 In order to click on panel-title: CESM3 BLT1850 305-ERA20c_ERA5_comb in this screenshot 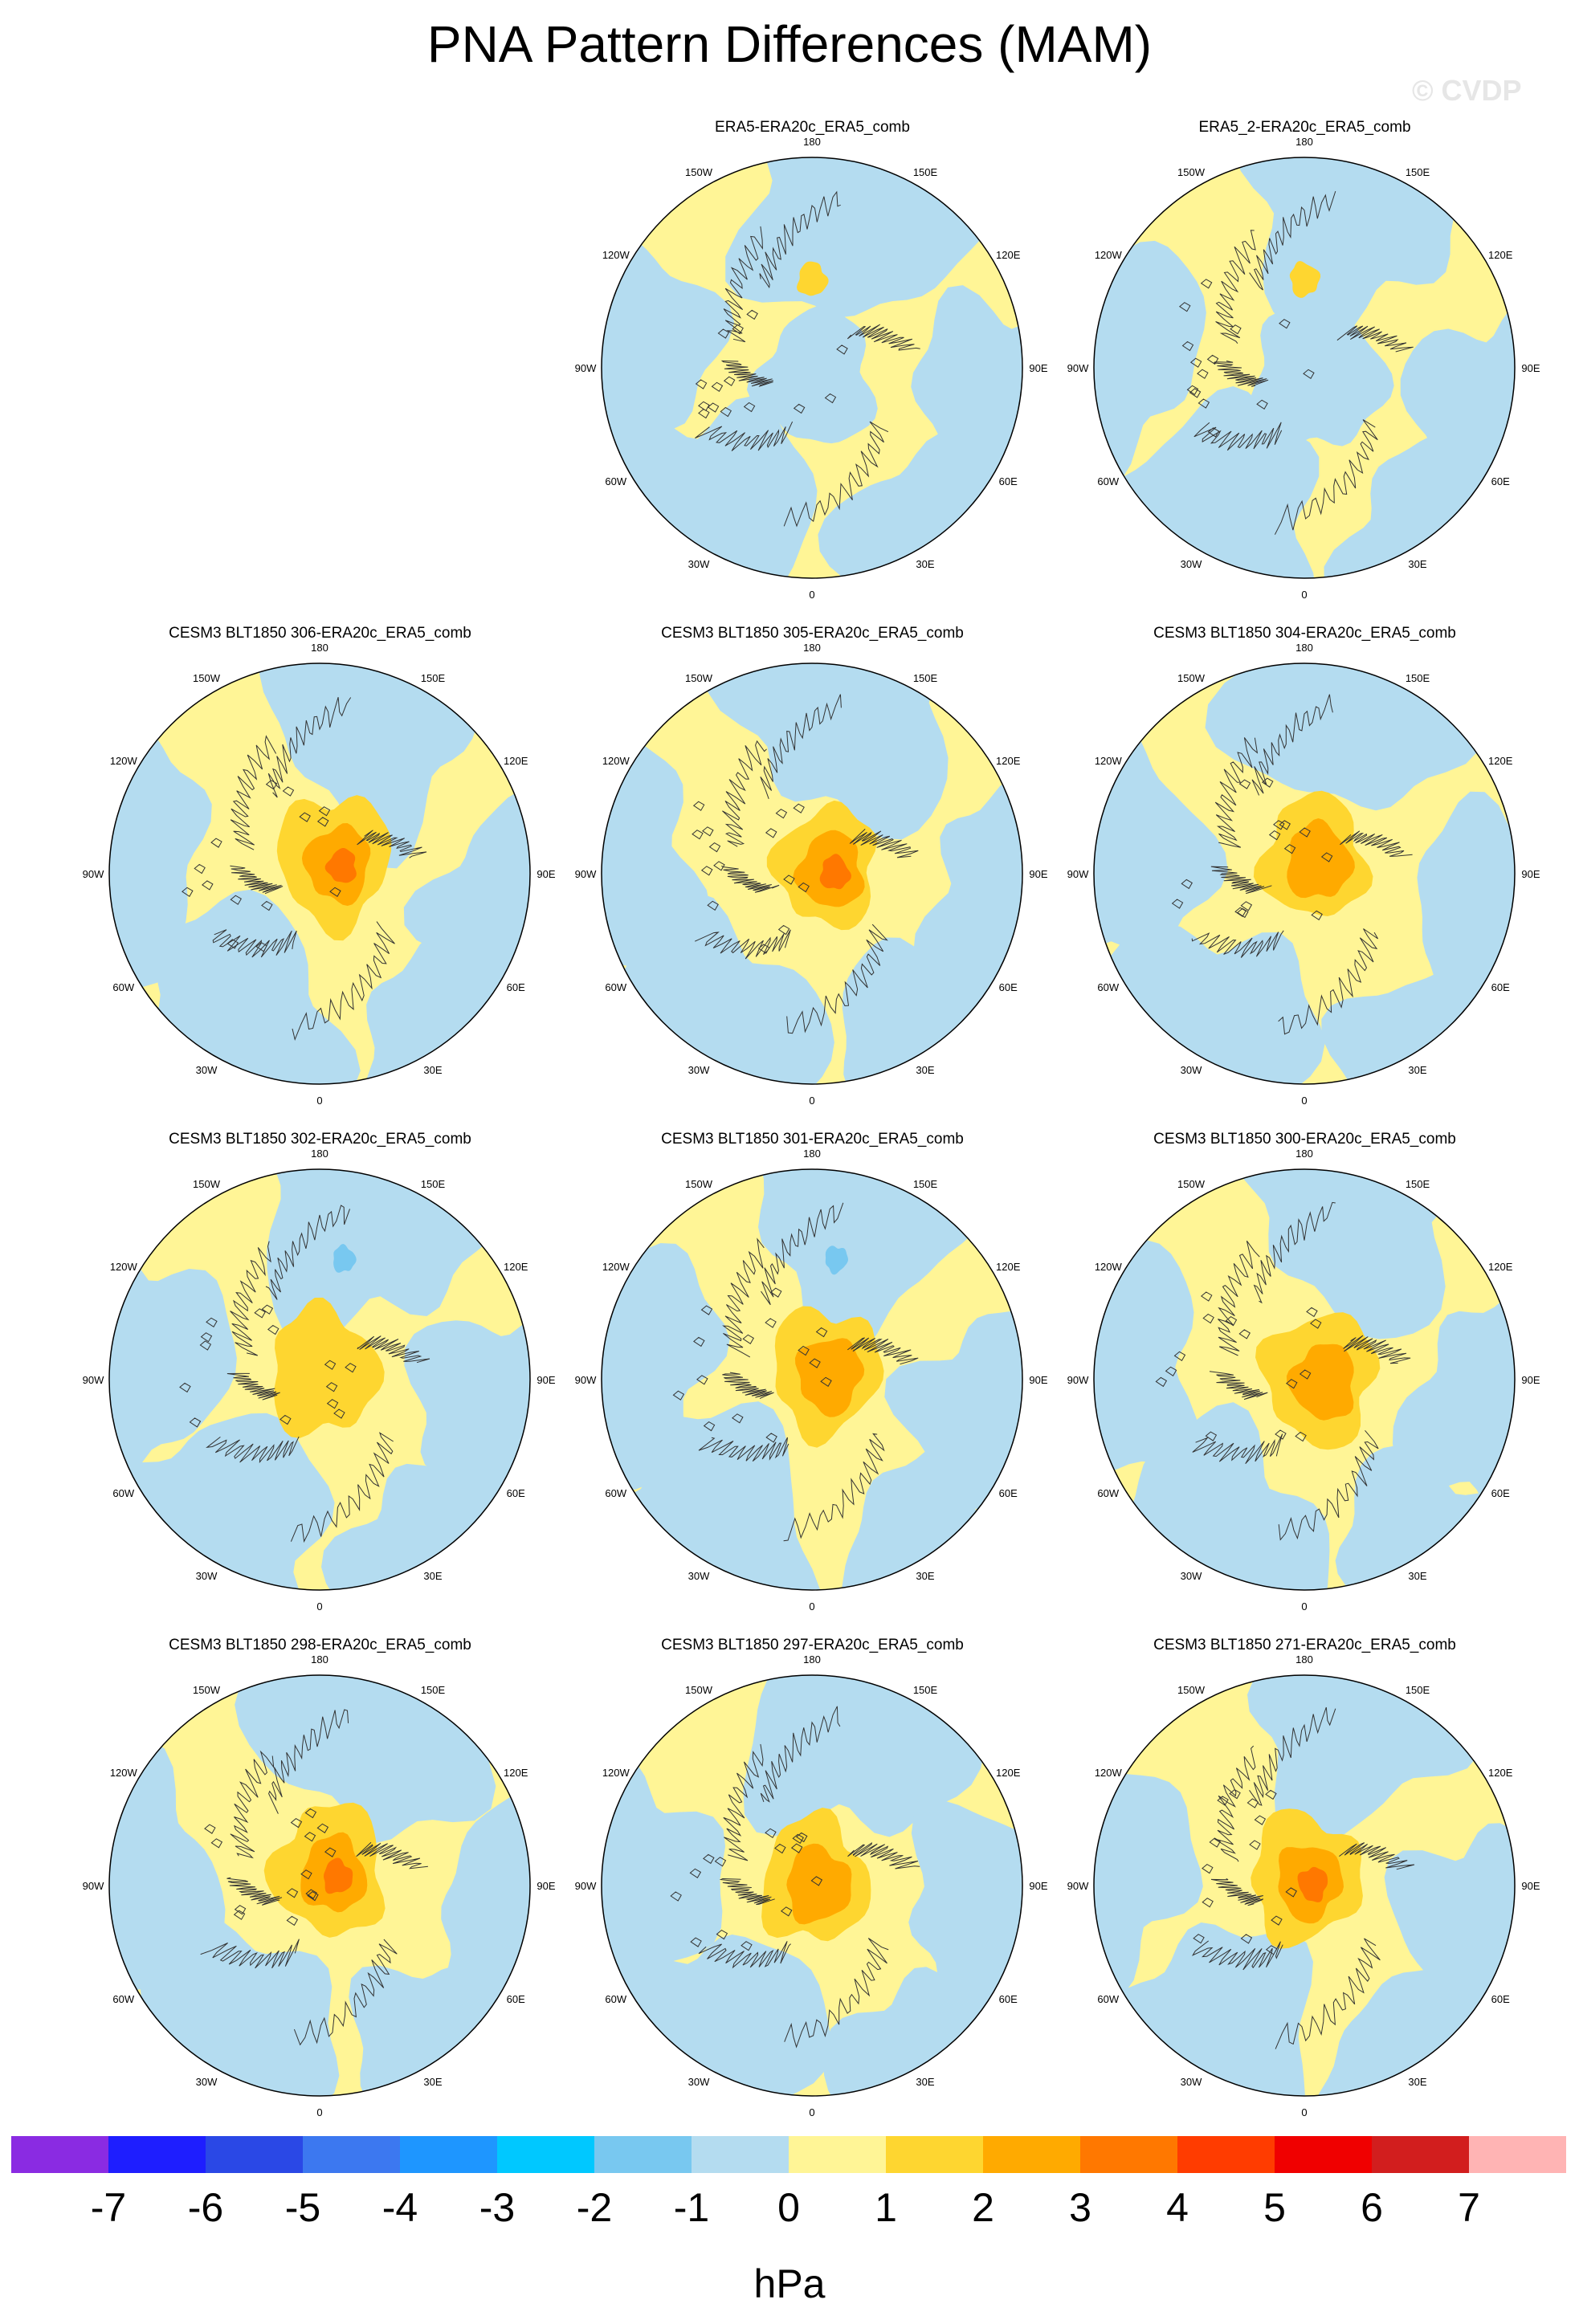, I will do `click(812, 634)`.